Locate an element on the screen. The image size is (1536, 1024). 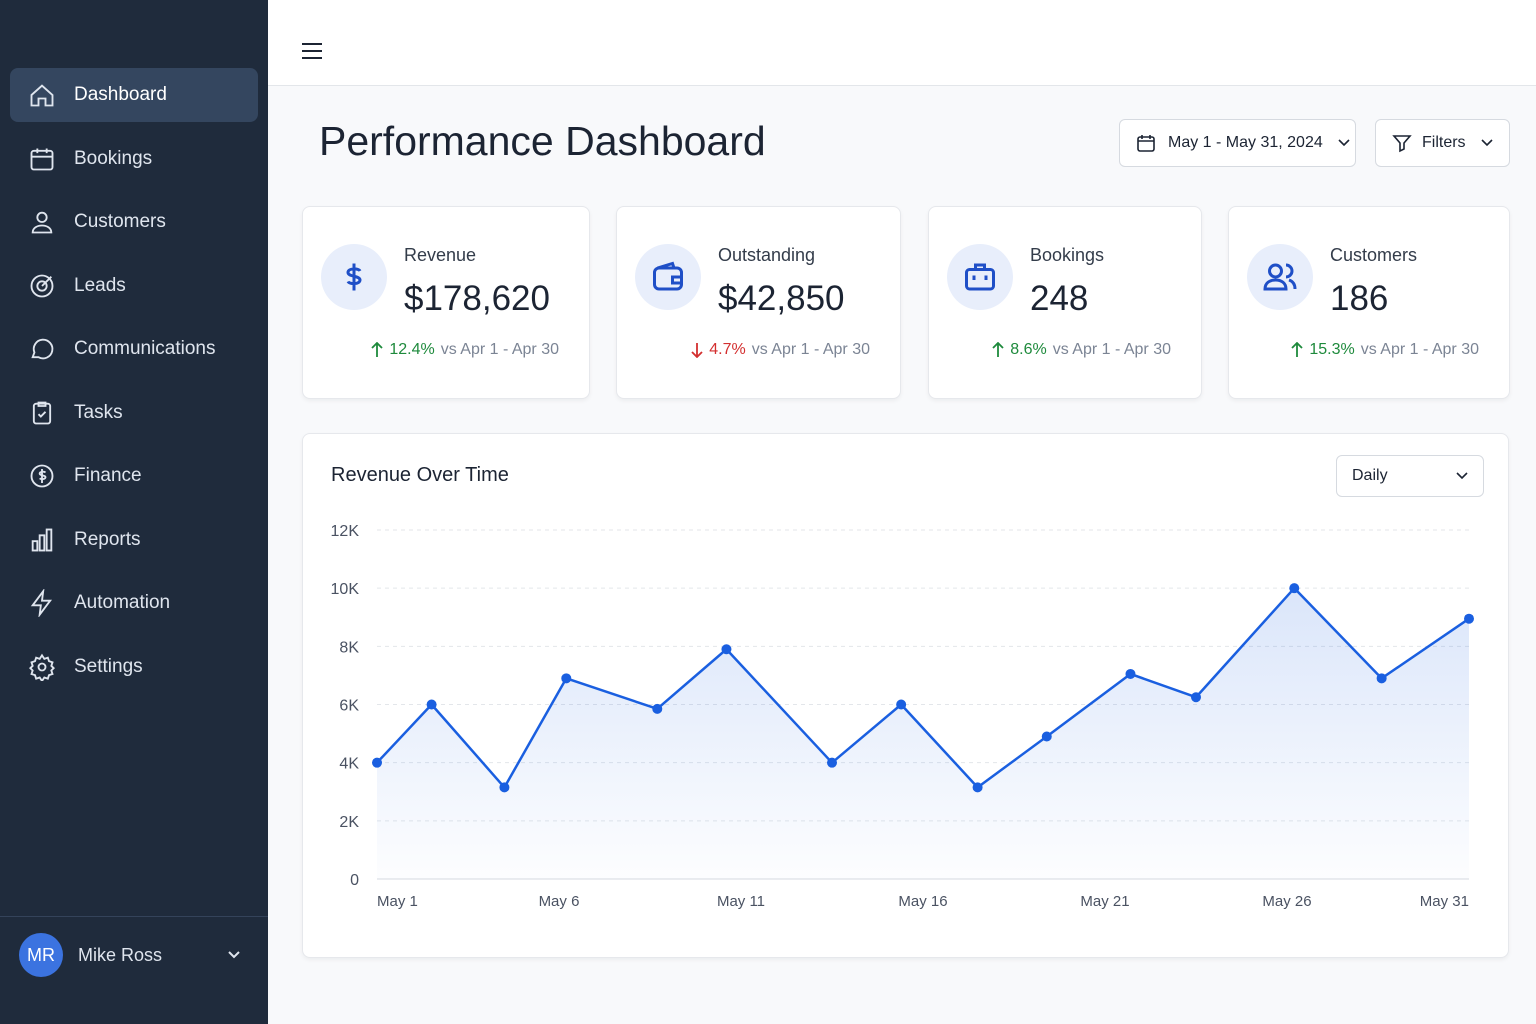
stat-card: Revenue $178,620 12.4% vs Apr 1 - Apr 30 is located at coordinates (446, 302).